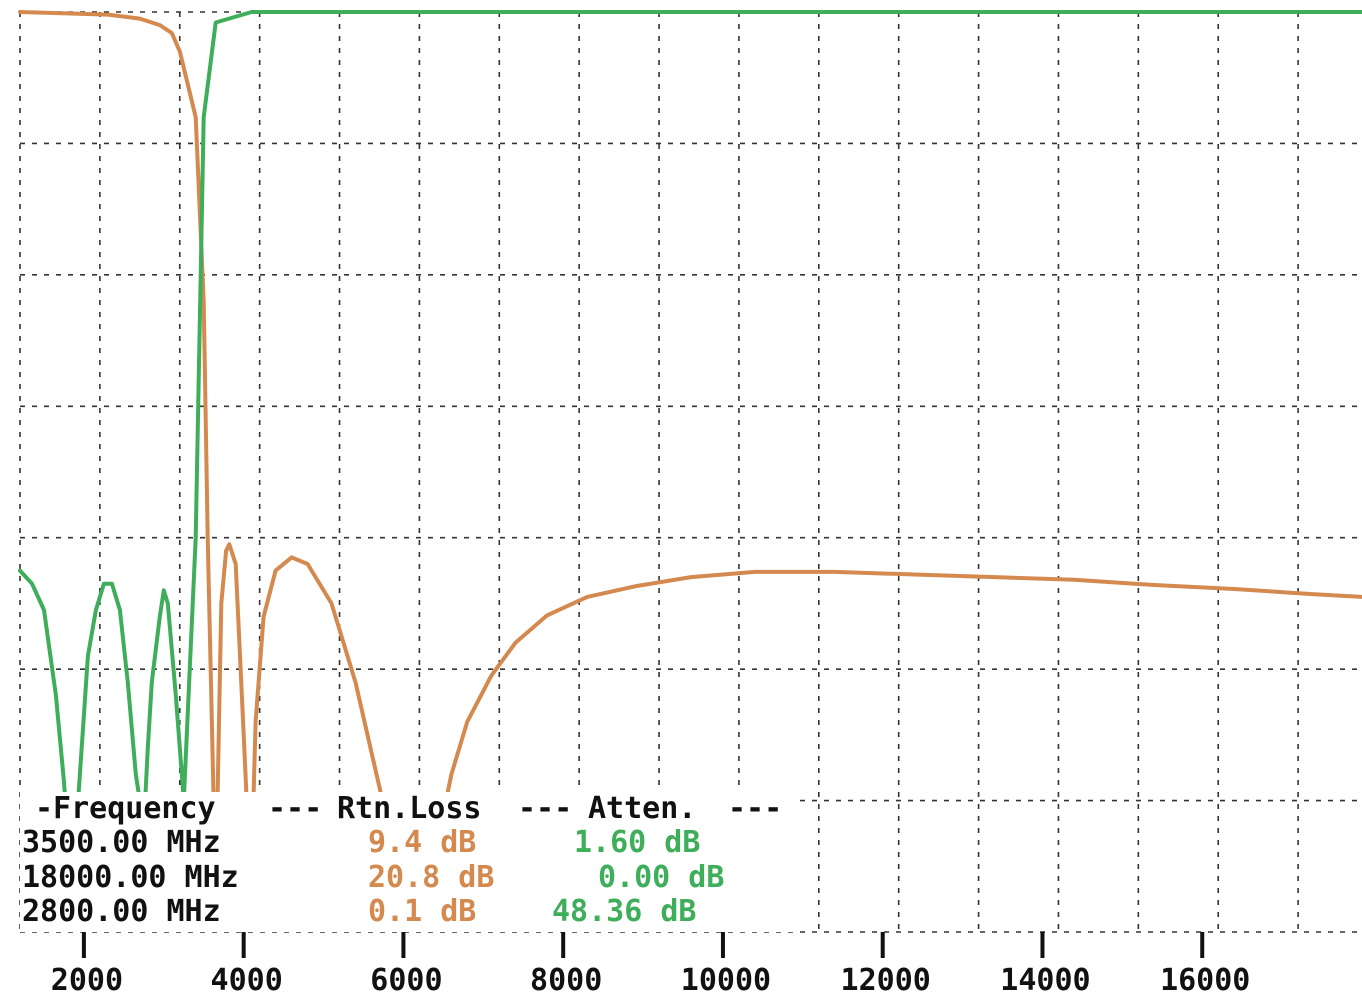 This screenshot has height=1002, width=1362. Describe the element at coordinates (650, 965) in the screenshot. I see `x-axis: 2000 4000 6000 8000 10000 12000 14000 16000` at that location.